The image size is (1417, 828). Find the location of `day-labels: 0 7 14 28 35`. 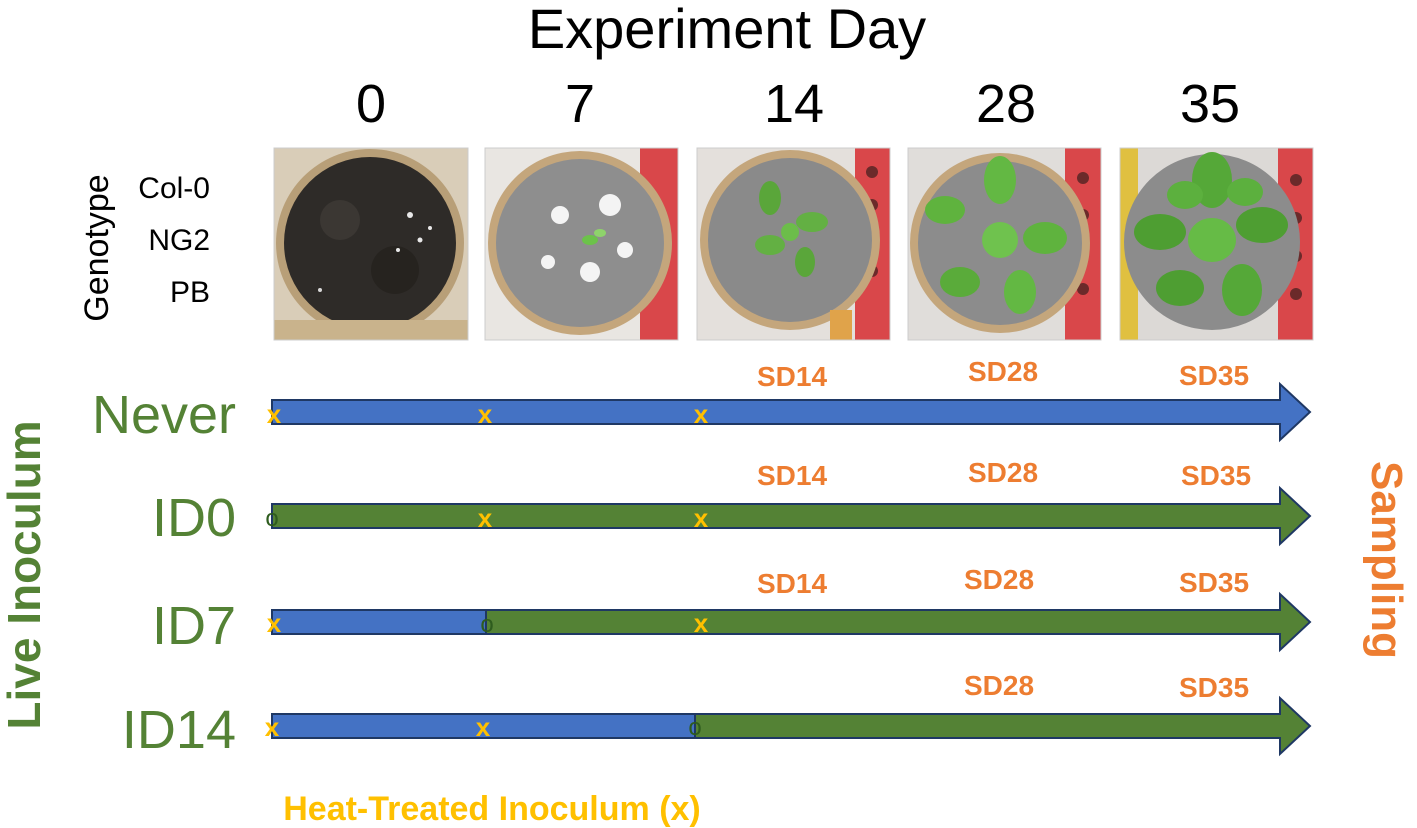

day-labels: 0 7 14 28 35 is located at coordinates (798, 104).